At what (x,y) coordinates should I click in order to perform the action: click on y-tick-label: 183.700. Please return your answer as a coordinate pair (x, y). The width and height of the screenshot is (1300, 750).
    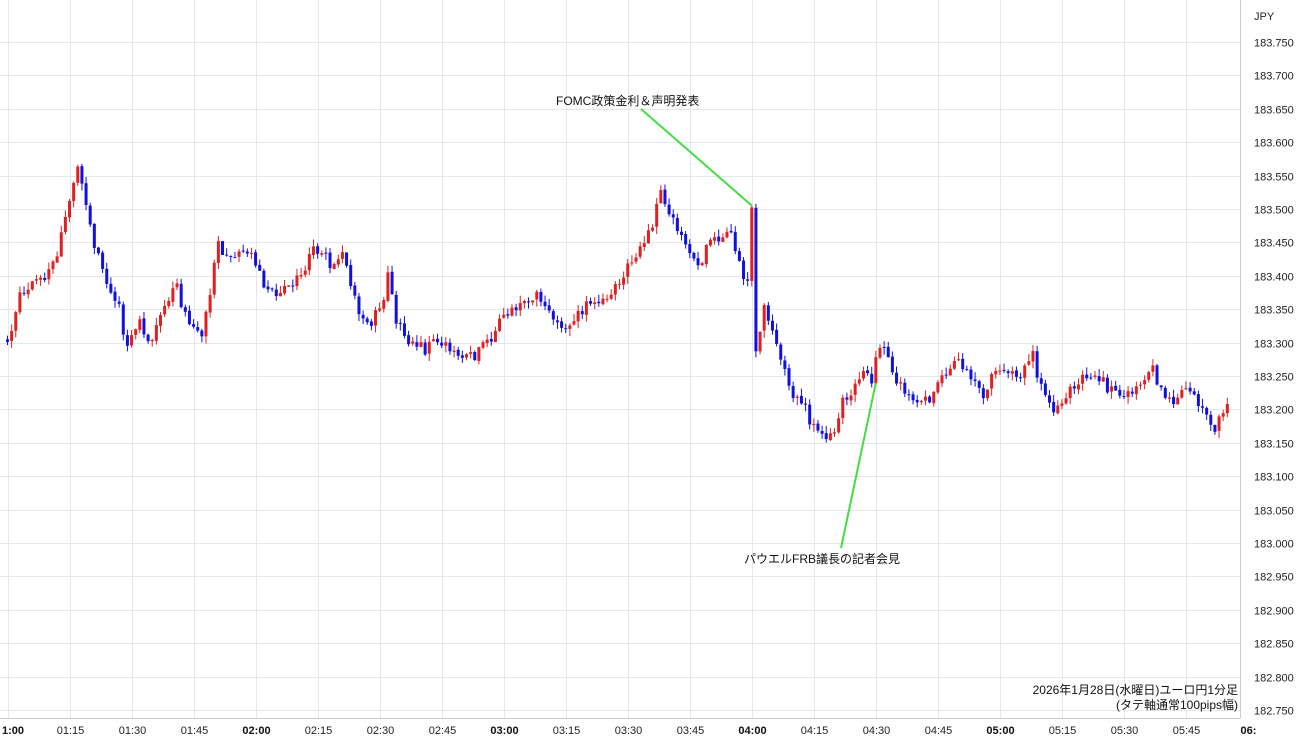
    Looking at the image, I should click on (1274, 77).